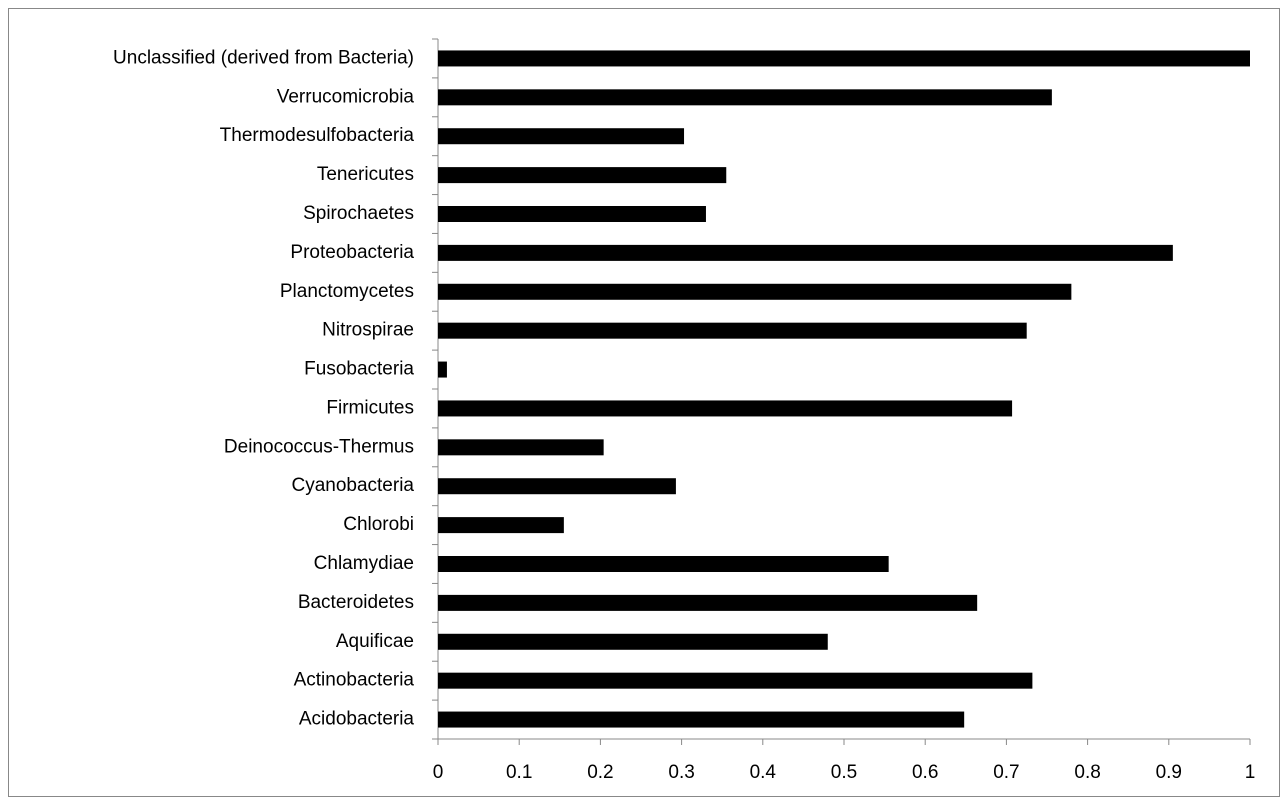 This screenshot has height=798, width=1287. Describe the element at coordinates (263, 57) in the screenshot. I see `y-tick-label: Unclassified (derived from Bacteria)` at that location.